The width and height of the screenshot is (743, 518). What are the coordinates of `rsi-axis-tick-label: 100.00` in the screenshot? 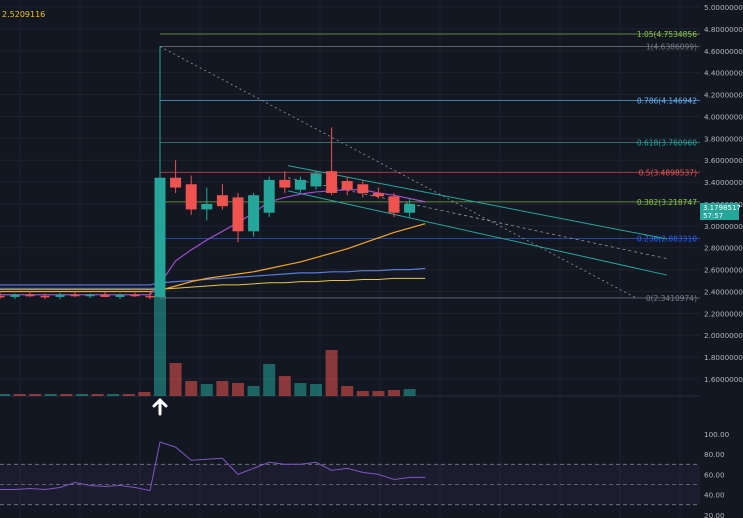 It's located at (717, 434).